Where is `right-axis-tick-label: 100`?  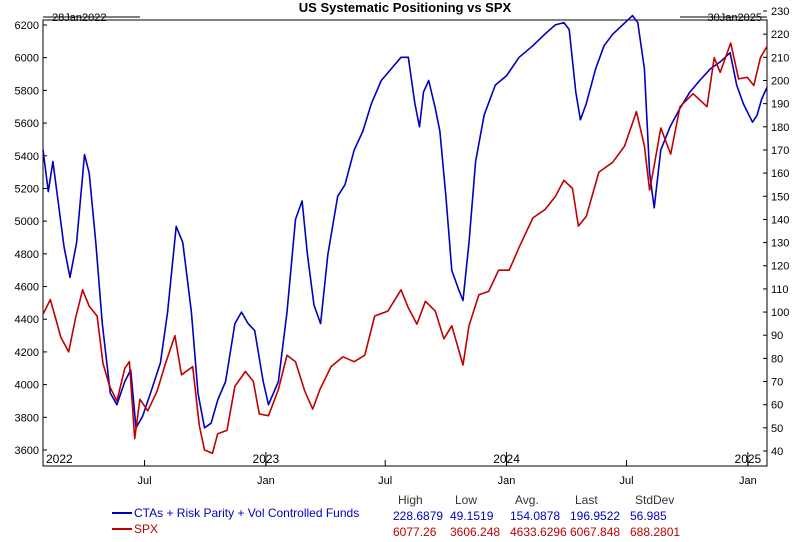 right-axis-tick-label: 100 is located at coordinates (780, 313).